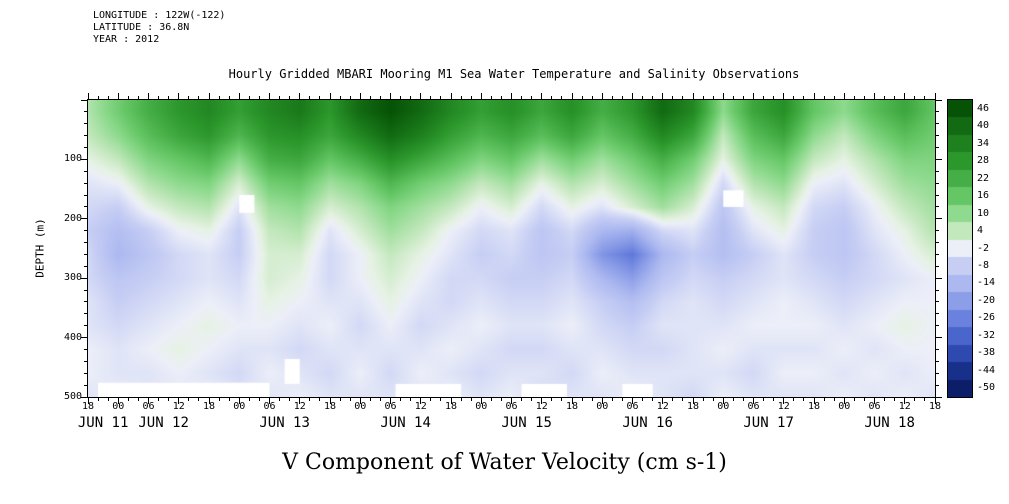  I want to click on x-day-label: JUN 11, so click(103, 423).